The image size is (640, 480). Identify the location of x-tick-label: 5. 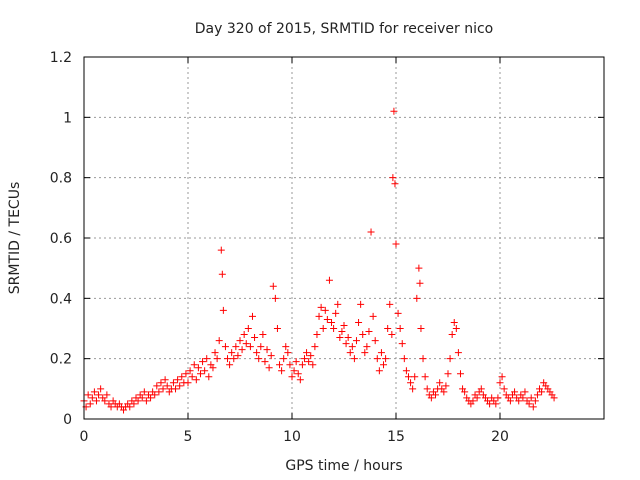
(188, 437).